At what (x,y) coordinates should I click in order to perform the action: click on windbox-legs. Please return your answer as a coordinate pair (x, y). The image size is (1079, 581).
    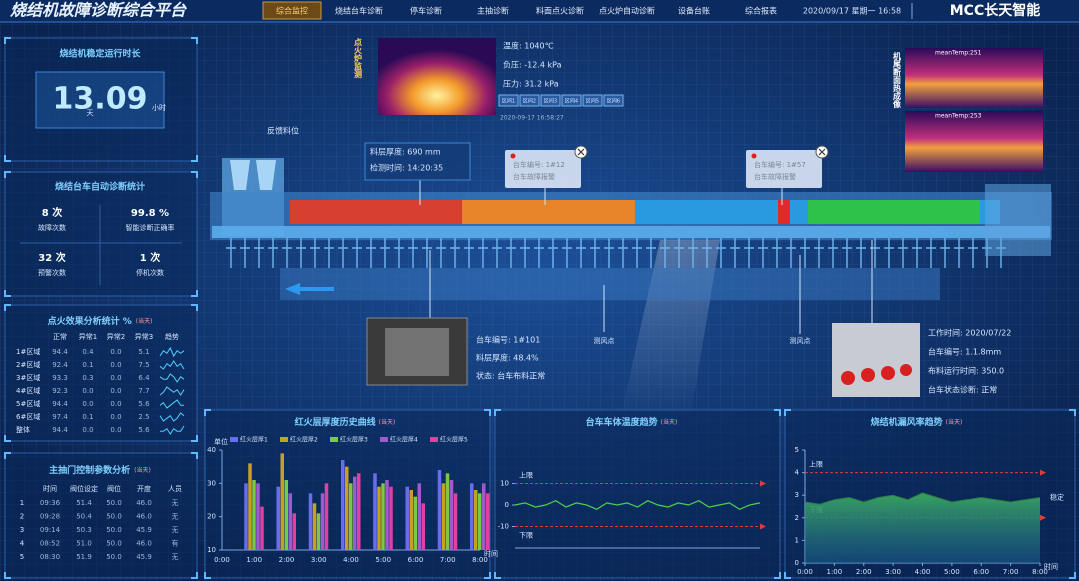
    Looking at the image, I should click on (616, 253).